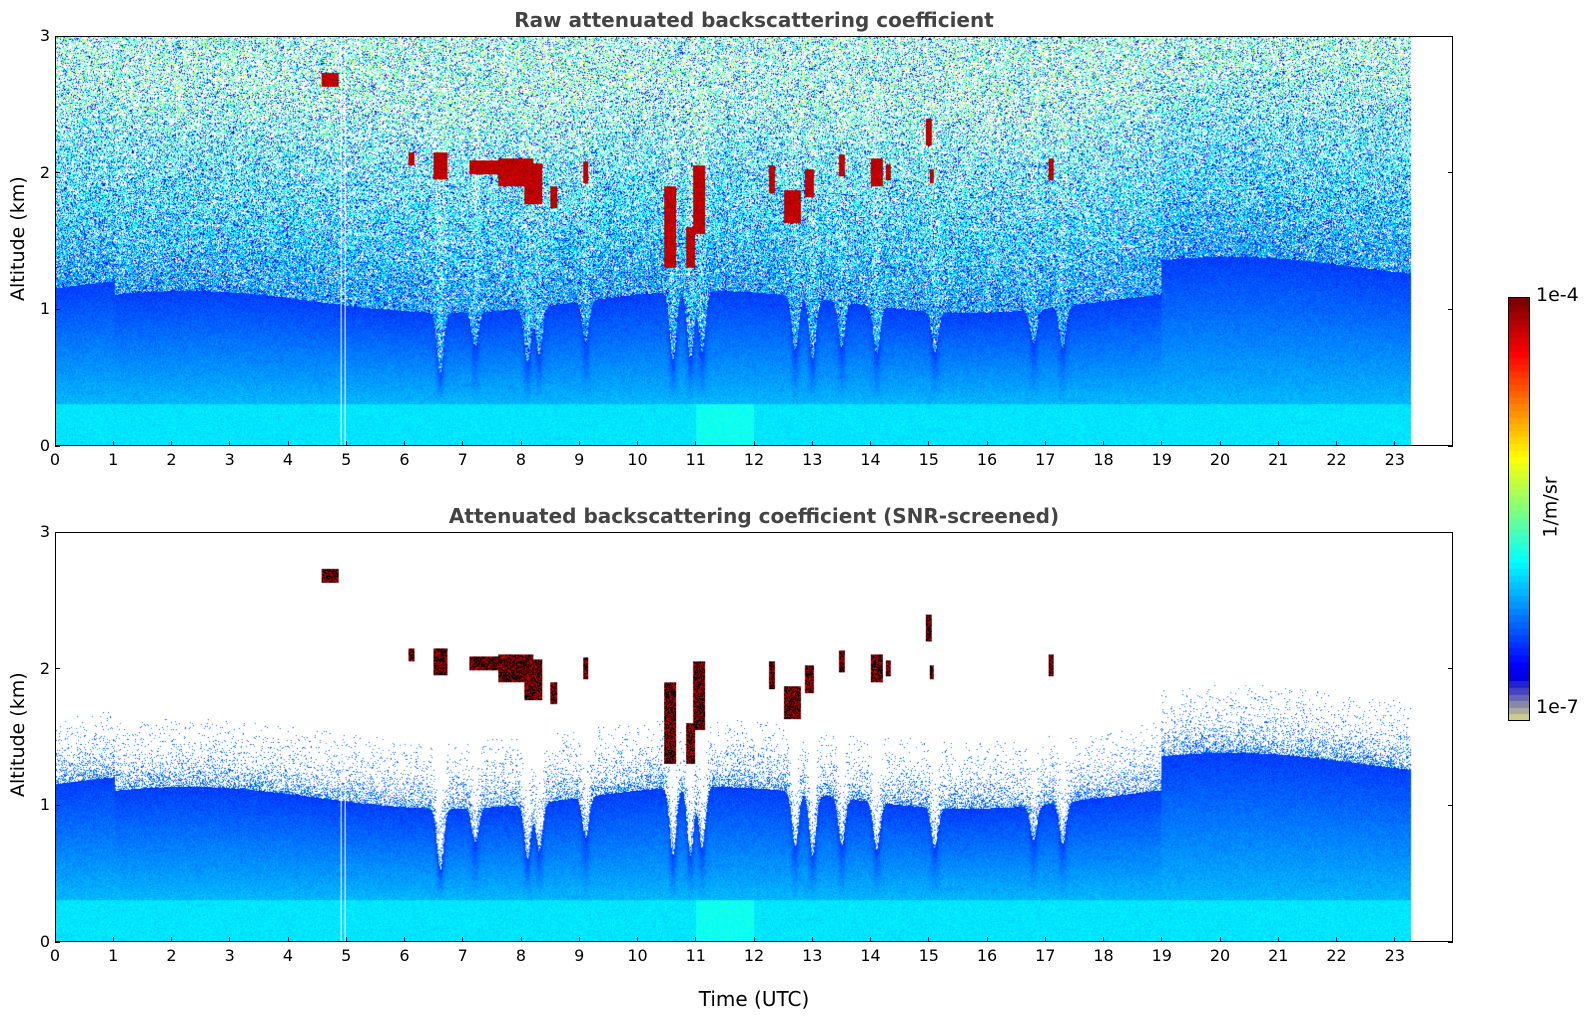 The image size is (1595, 1020). Describe the element at coordinates (579, 459) in the screenshot. I see `x-tick-label: 9` at that location.